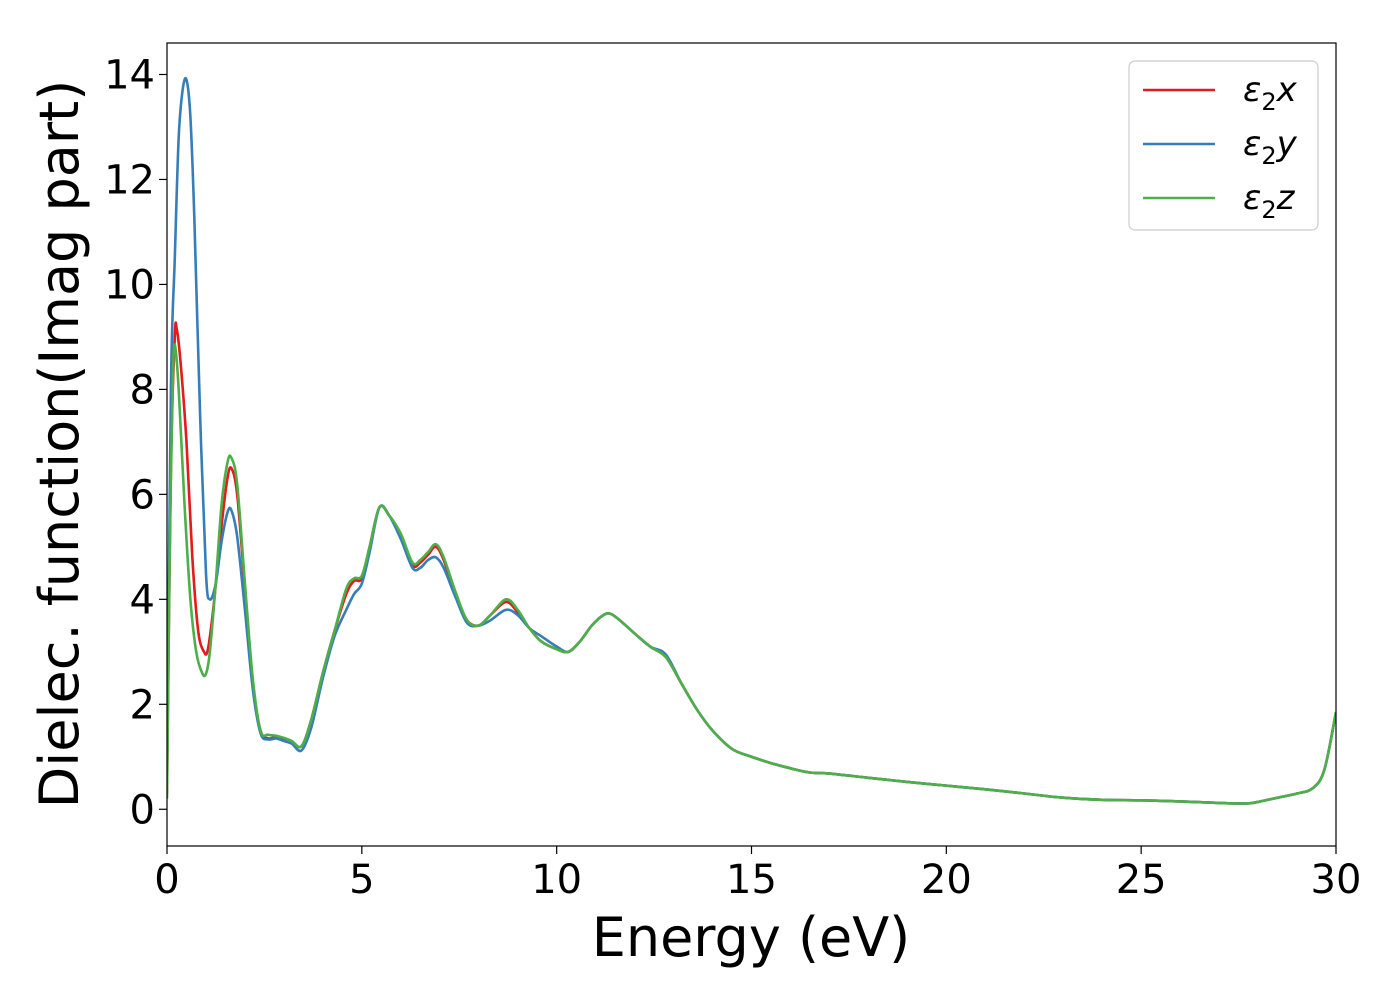 The image size is (1400, 1000). Describe the element at coordinates (142, 810) in the screenshot. I see `y-tick-label: 0` at that location.